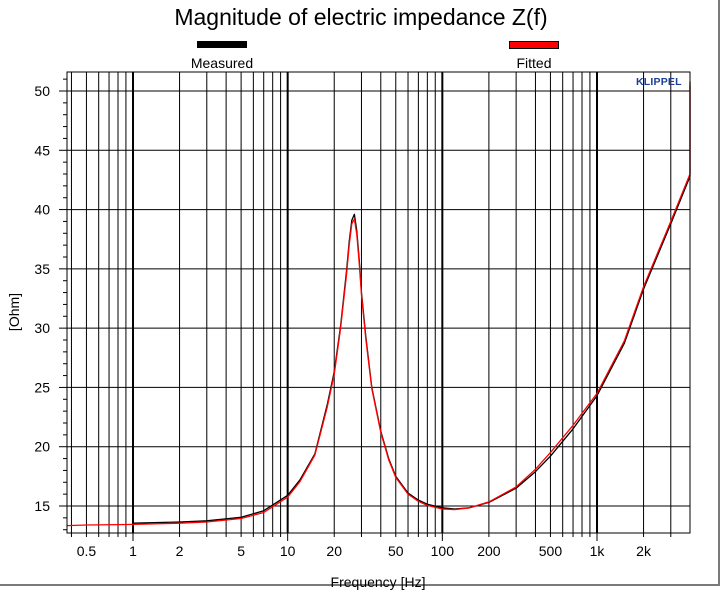  I want to click on y-tick-label-50: 50, so click(42, 91).